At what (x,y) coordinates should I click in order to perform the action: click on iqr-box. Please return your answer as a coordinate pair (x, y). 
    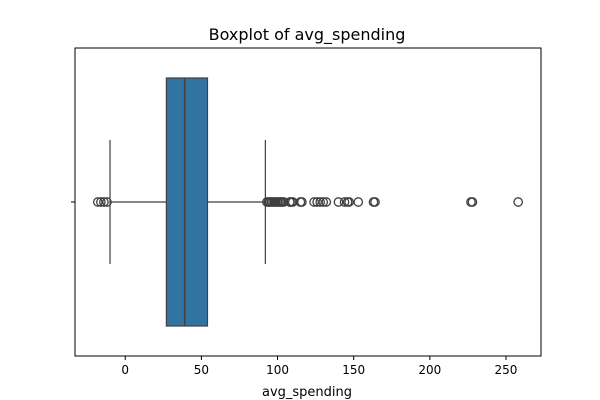
    Looking at the image, I should click on (187, 202).